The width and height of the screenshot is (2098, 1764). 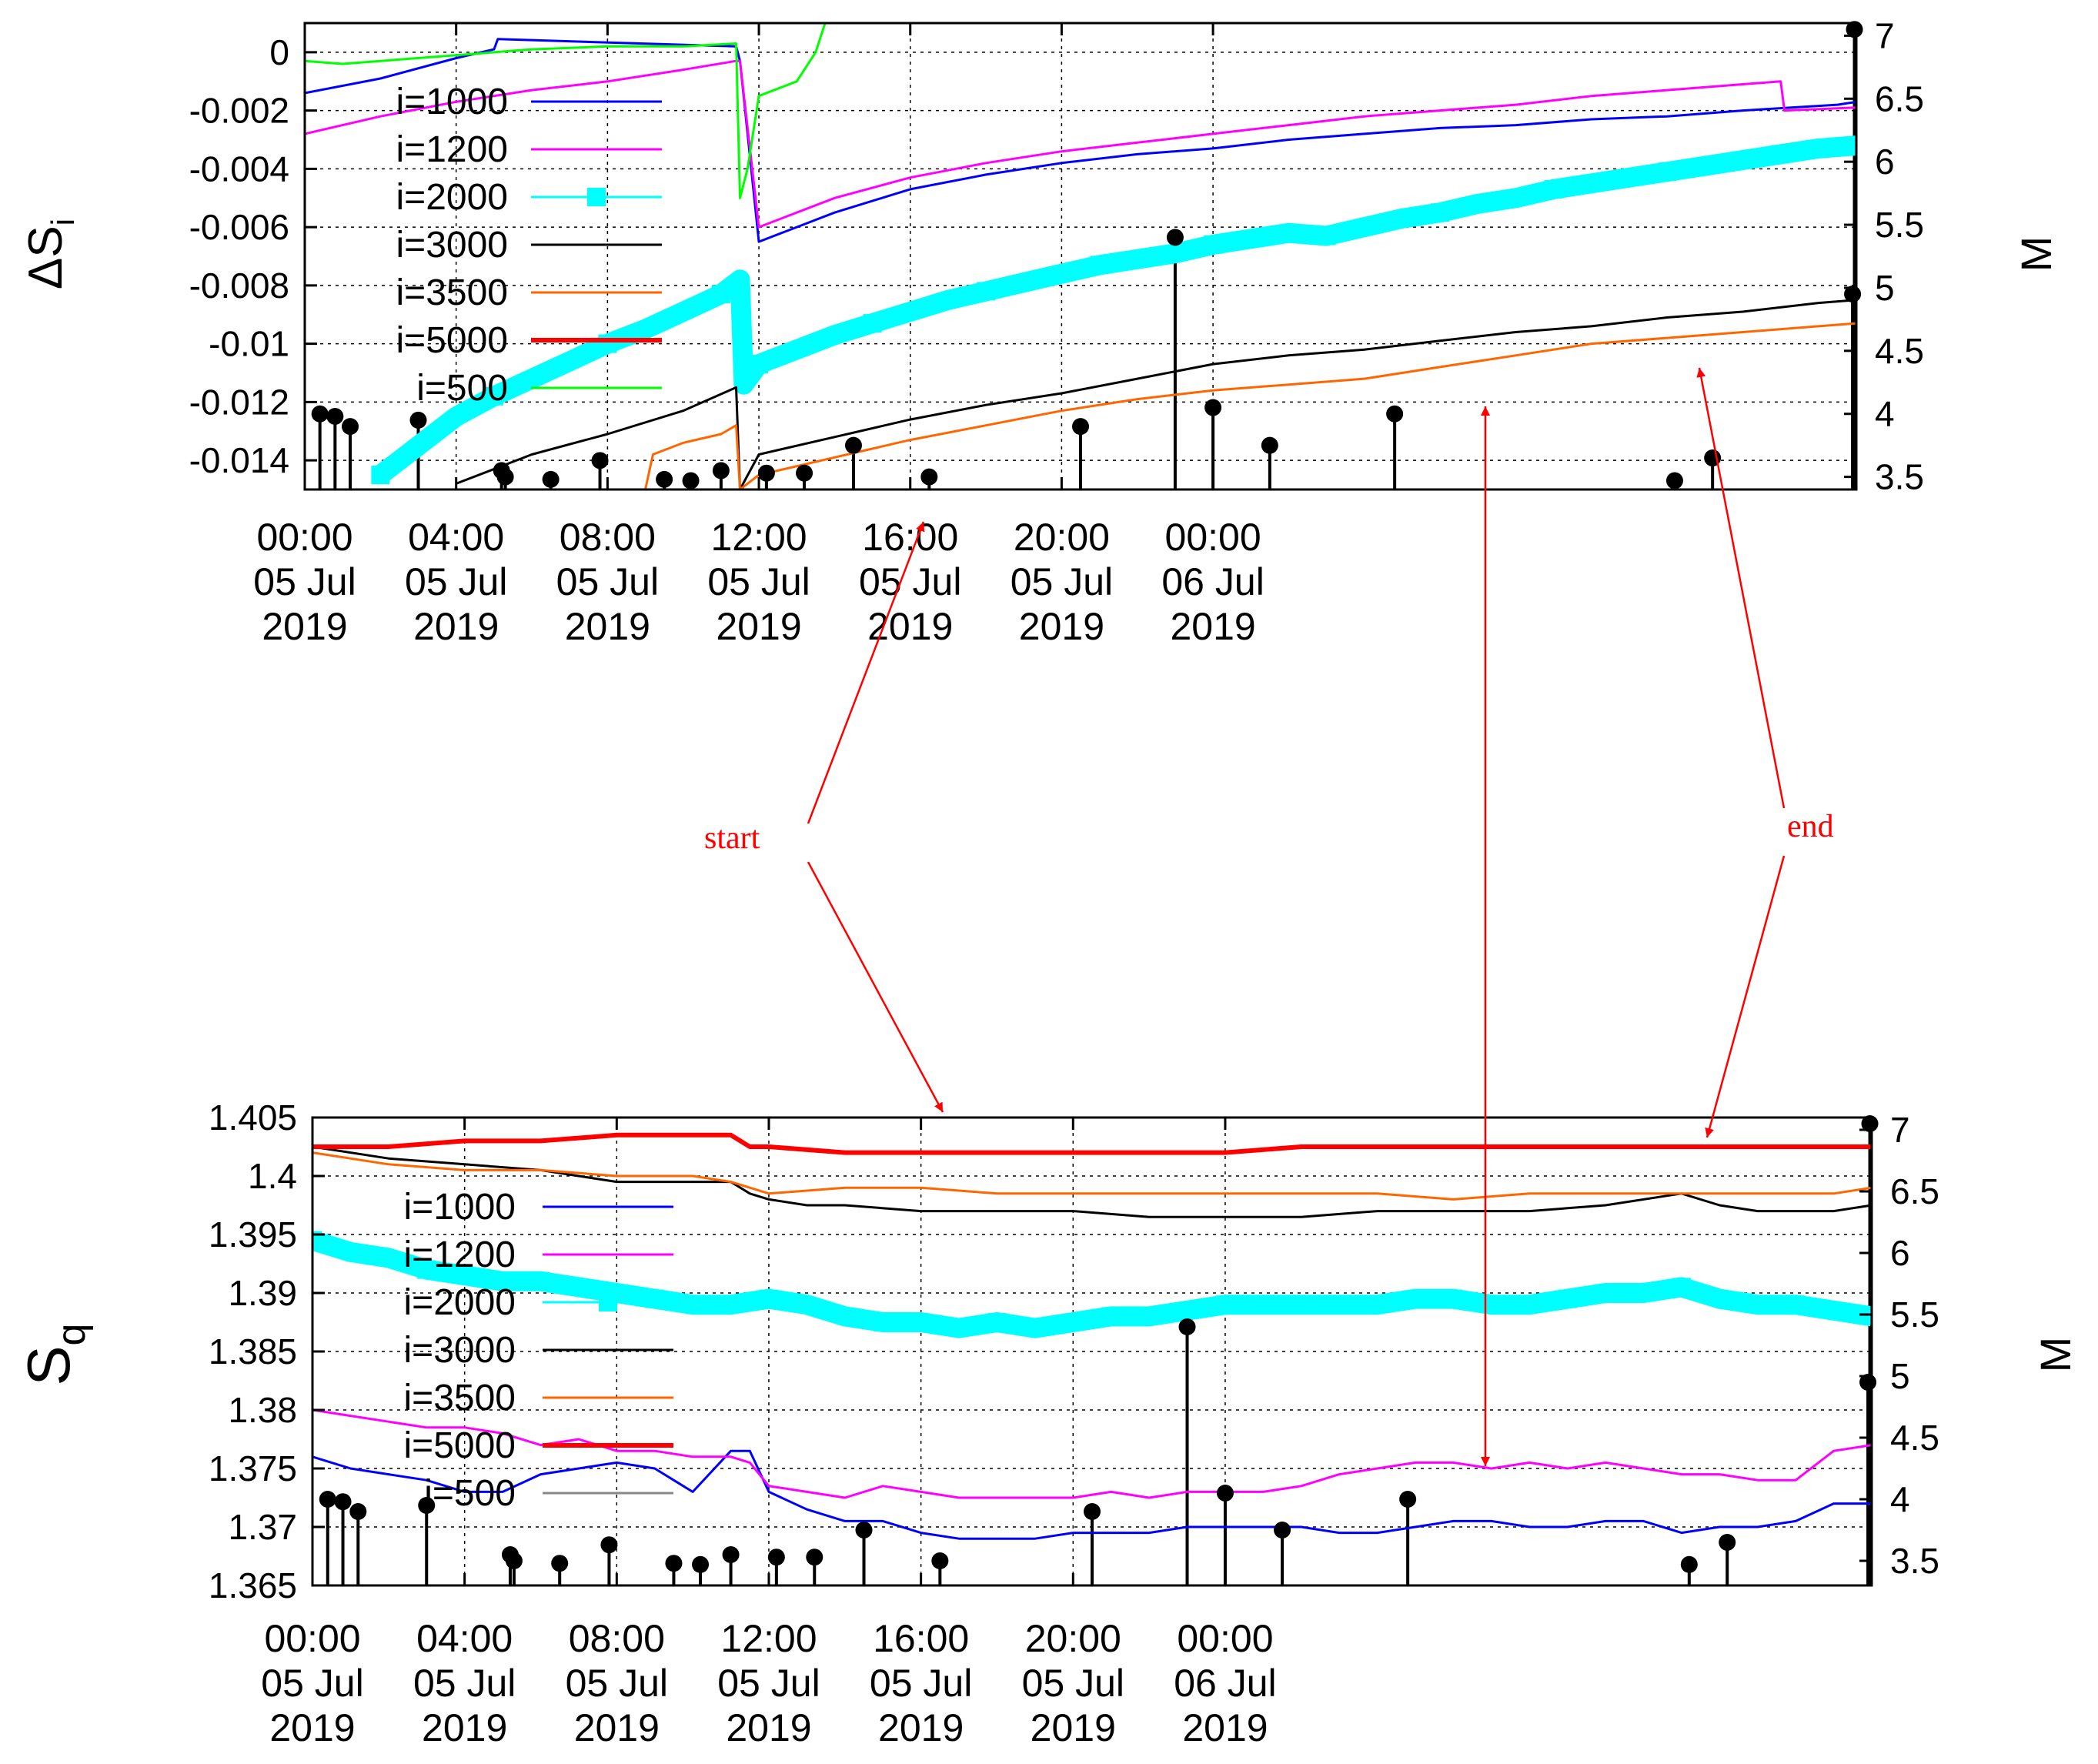 I want to click on series-line-i=1200, so click(x=1092, y=1454).